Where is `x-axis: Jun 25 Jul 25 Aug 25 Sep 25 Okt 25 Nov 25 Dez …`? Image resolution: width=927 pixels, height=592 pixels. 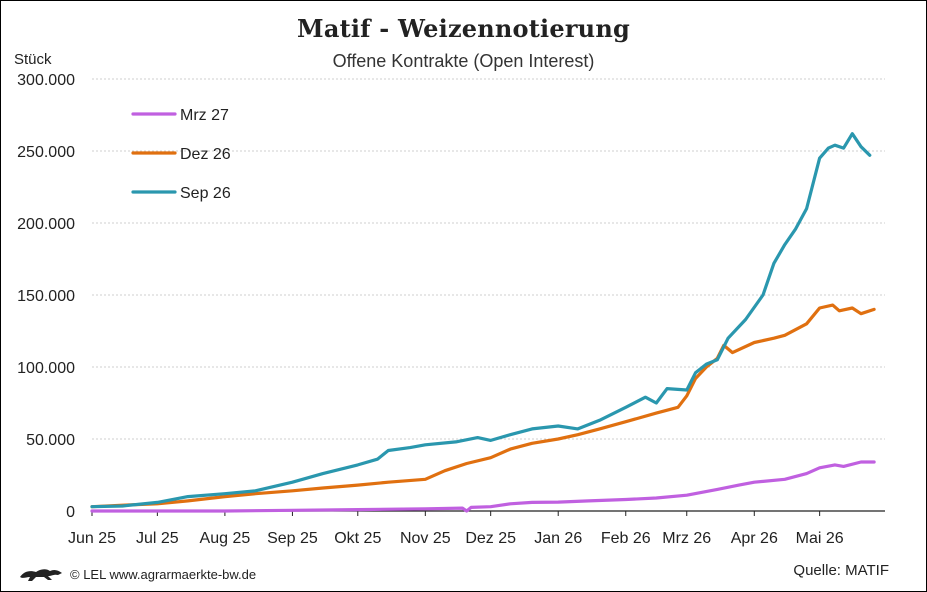
x-axis: Jun 25 Jul 25 Aug 25 Sep 25 Okt 25 Nov 25 Dez … is located at coordinates (476, 528).